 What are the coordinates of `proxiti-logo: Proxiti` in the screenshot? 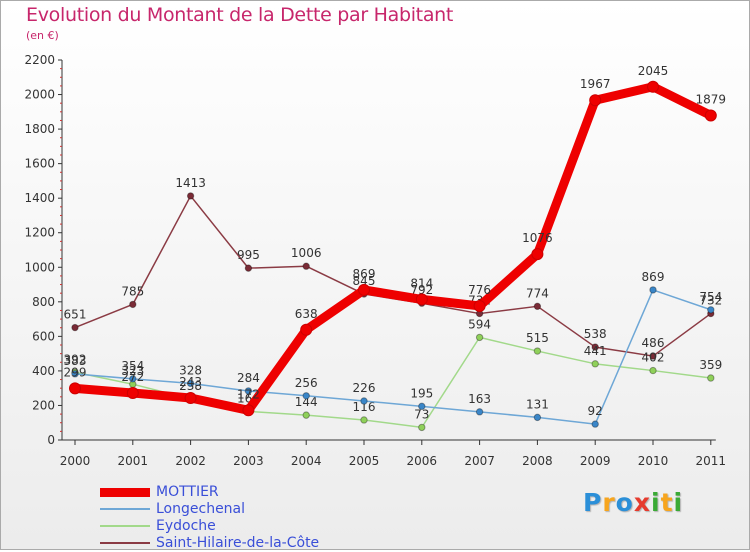 It's located at (633, 502).